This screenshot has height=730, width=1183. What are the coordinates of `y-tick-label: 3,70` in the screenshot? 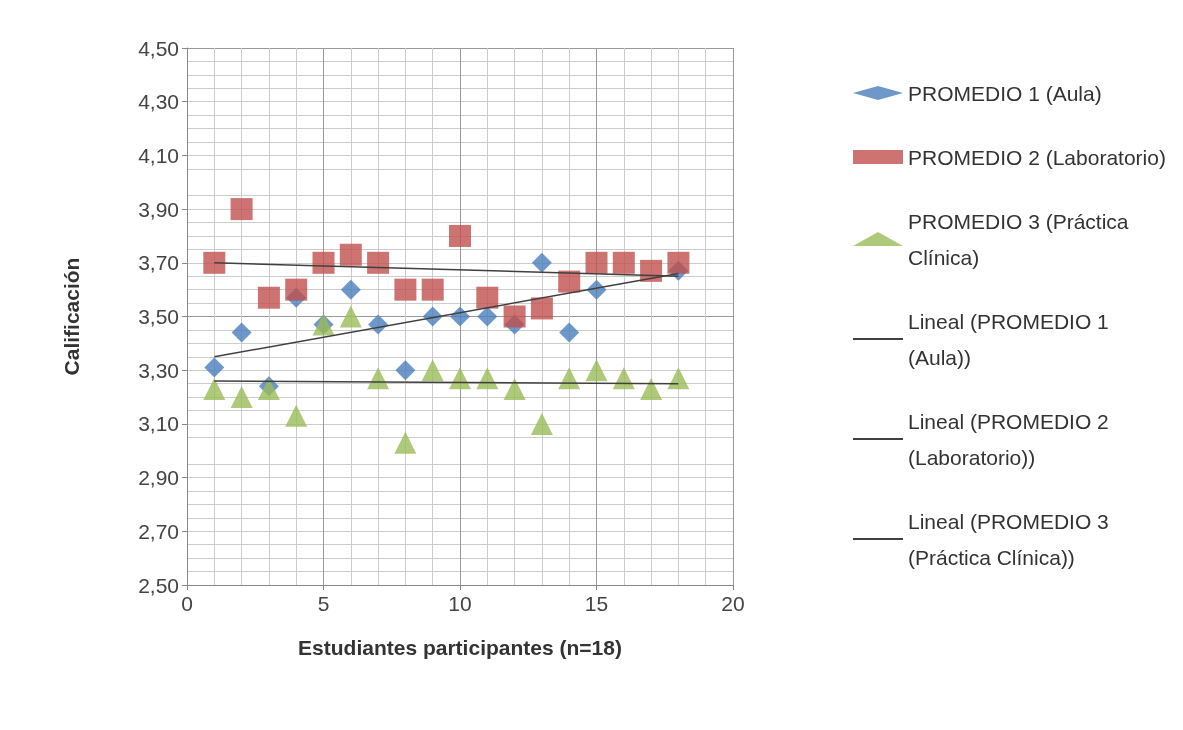 It's located at (158, 263).